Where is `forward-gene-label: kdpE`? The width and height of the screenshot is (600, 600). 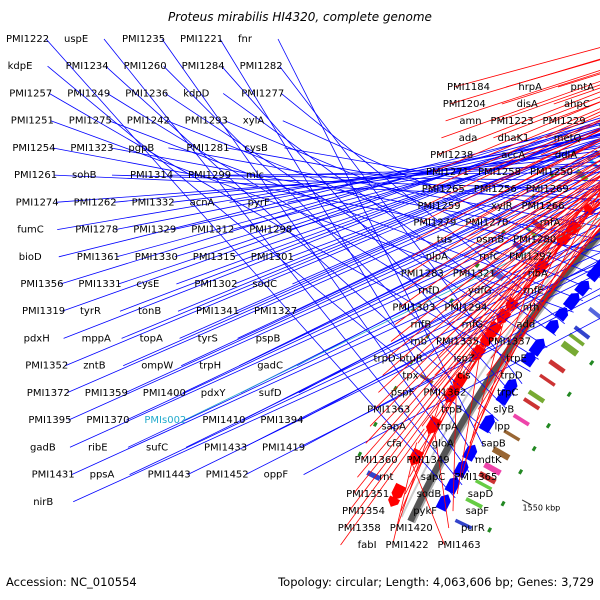
forward-gene-label: kdpE is located at coordinates (20, 66).